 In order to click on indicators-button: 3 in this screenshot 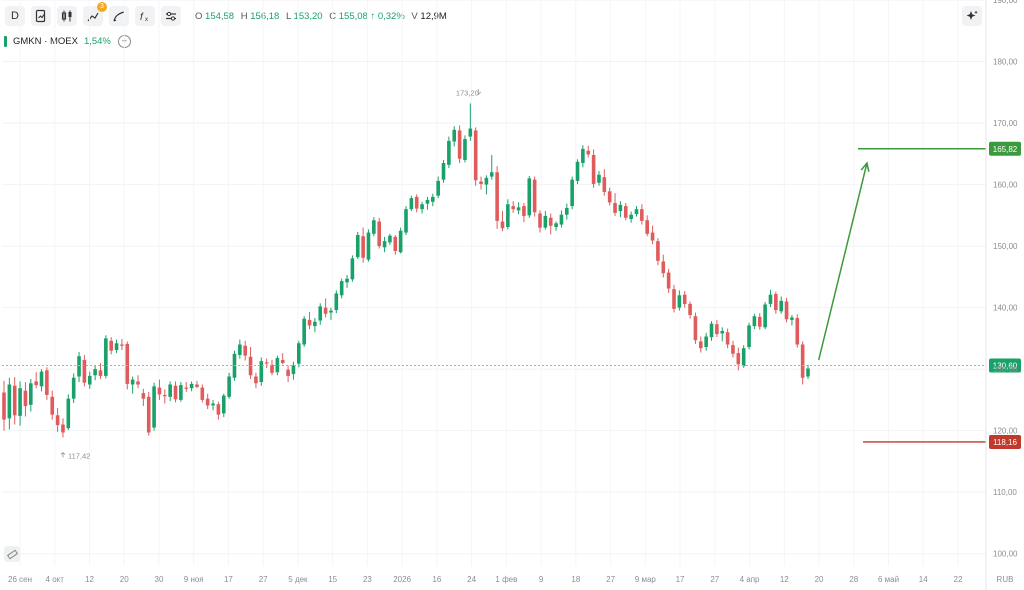, I will do `click(95, 14)`.